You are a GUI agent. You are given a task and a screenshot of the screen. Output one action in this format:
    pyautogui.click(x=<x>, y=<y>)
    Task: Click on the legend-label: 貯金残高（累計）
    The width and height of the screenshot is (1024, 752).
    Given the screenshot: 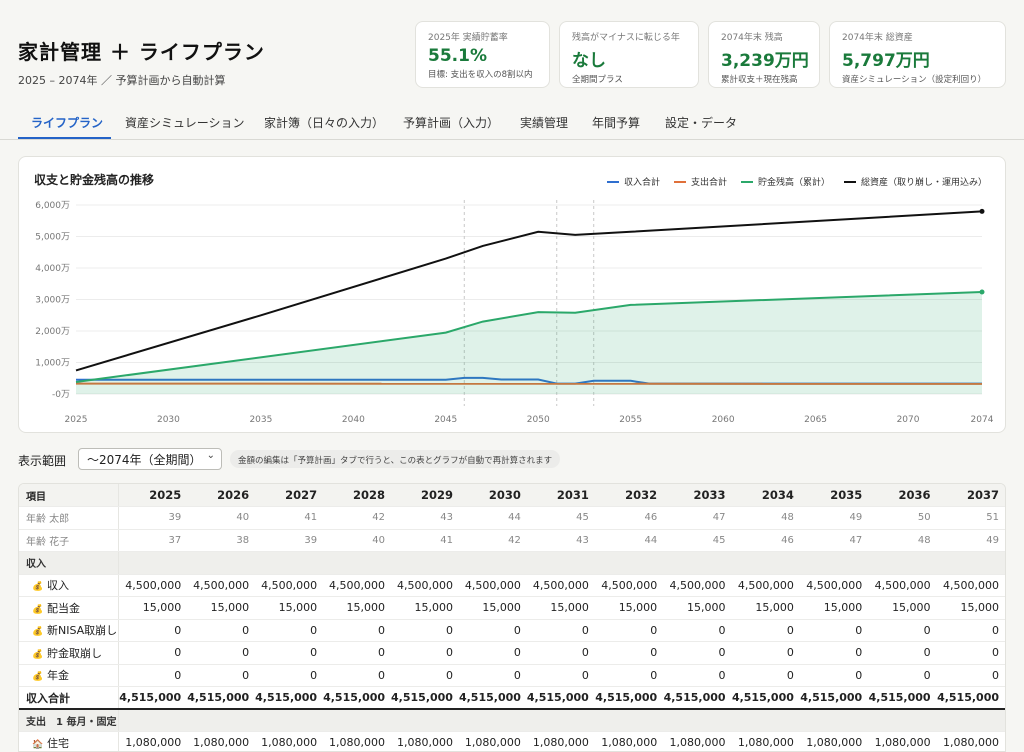 What is the action you would take?
    pyautogui.click(x=793, y=183)
    